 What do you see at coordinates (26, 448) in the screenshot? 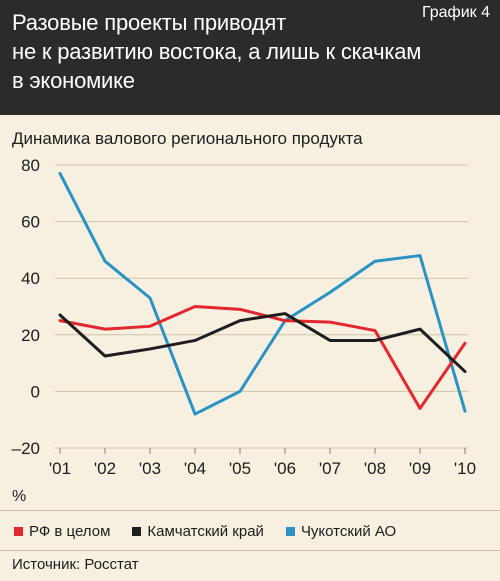
I see `y-tick-label: –20` at bounding box center [26, 448].